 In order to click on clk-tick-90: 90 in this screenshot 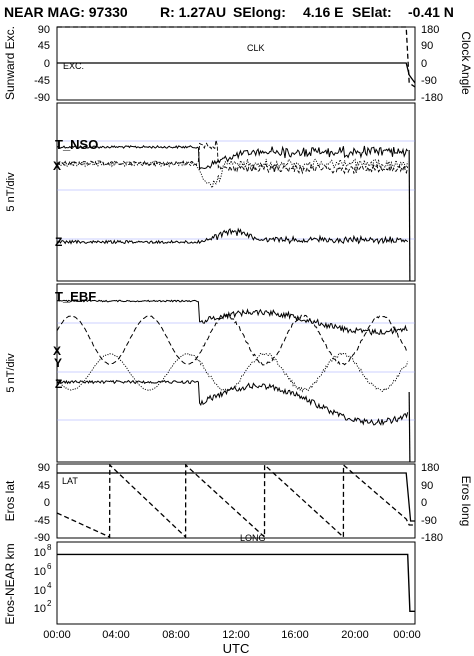, I will do `click(427, 46)`.